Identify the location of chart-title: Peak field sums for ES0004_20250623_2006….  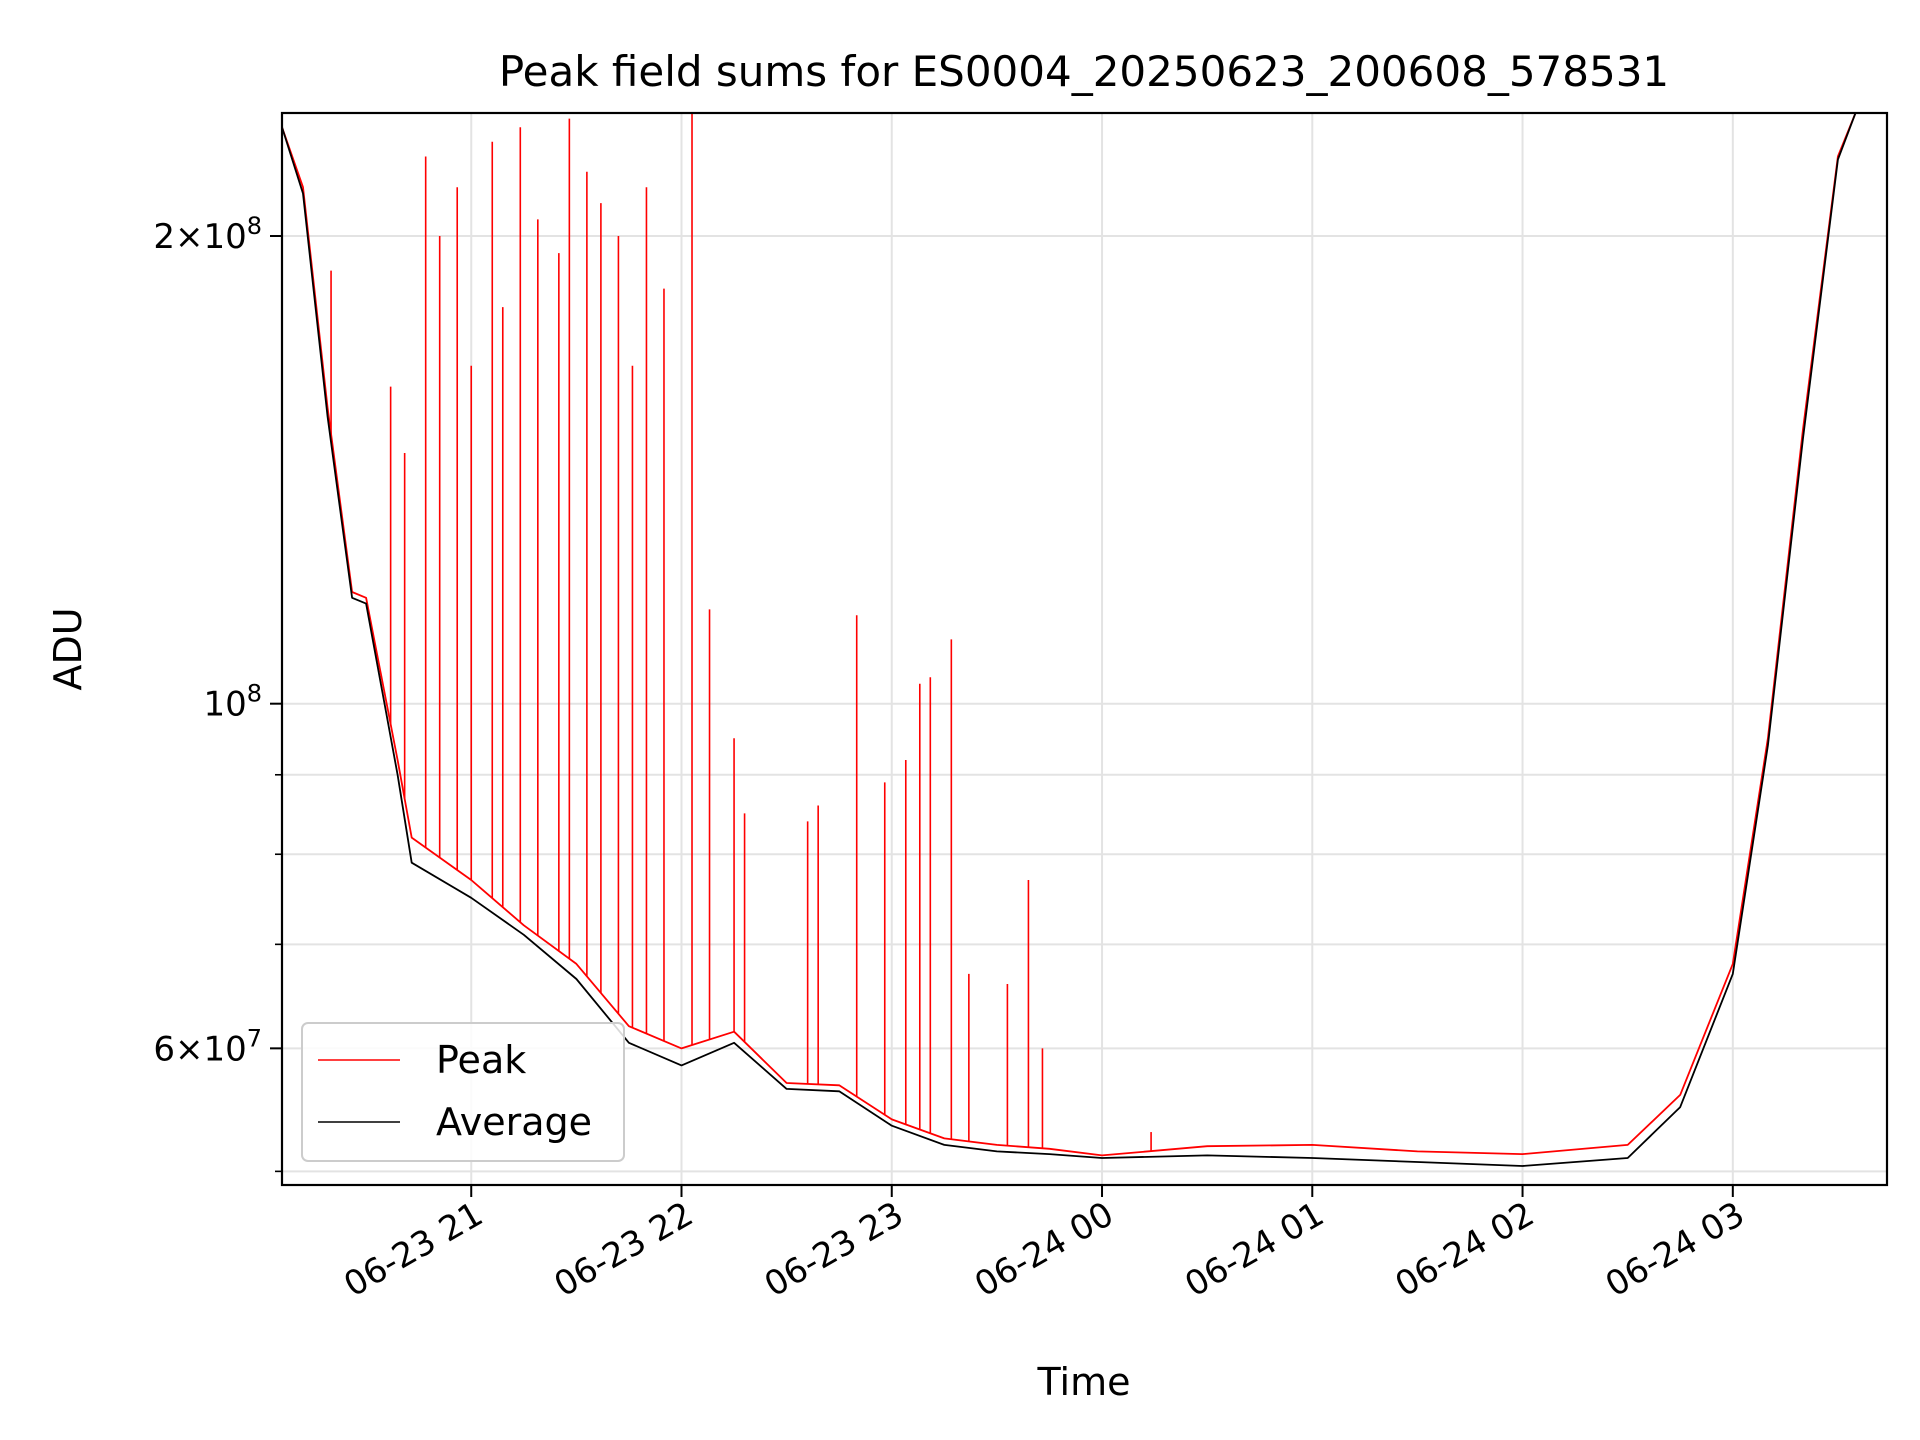
(1084, 71).